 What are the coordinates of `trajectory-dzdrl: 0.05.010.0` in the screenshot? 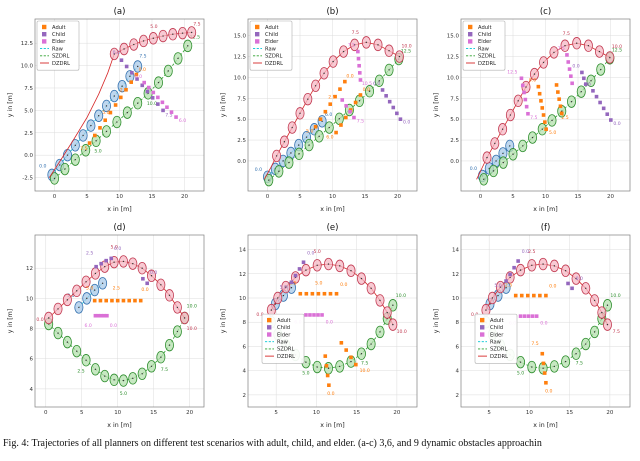 It's located at (116, 288).